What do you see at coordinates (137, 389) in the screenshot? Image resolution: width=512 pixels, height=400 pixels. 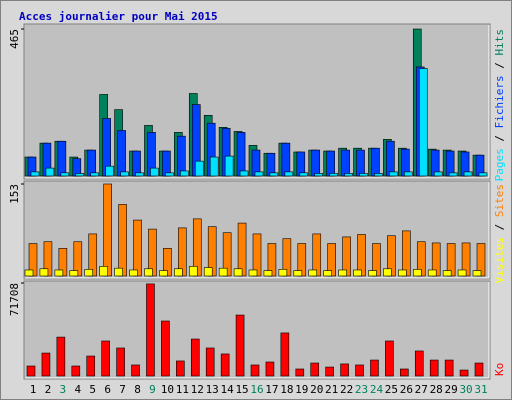 I see `x-tick-label: 8` at bounding box center [137, 389].